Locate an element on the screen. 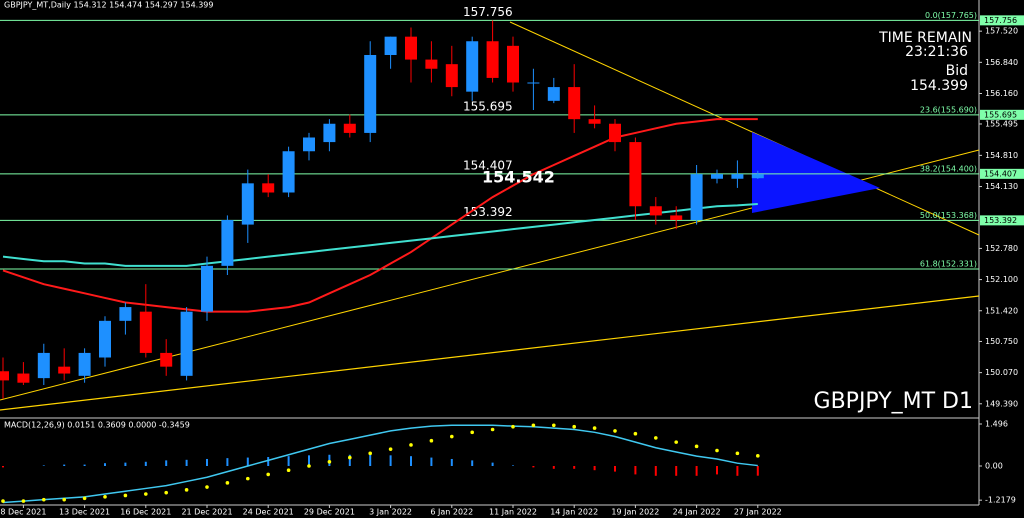 This screenshot has height=518, width=1024. x-tick-label: 19 Jan 2022 is located at coordinates (635, 512).